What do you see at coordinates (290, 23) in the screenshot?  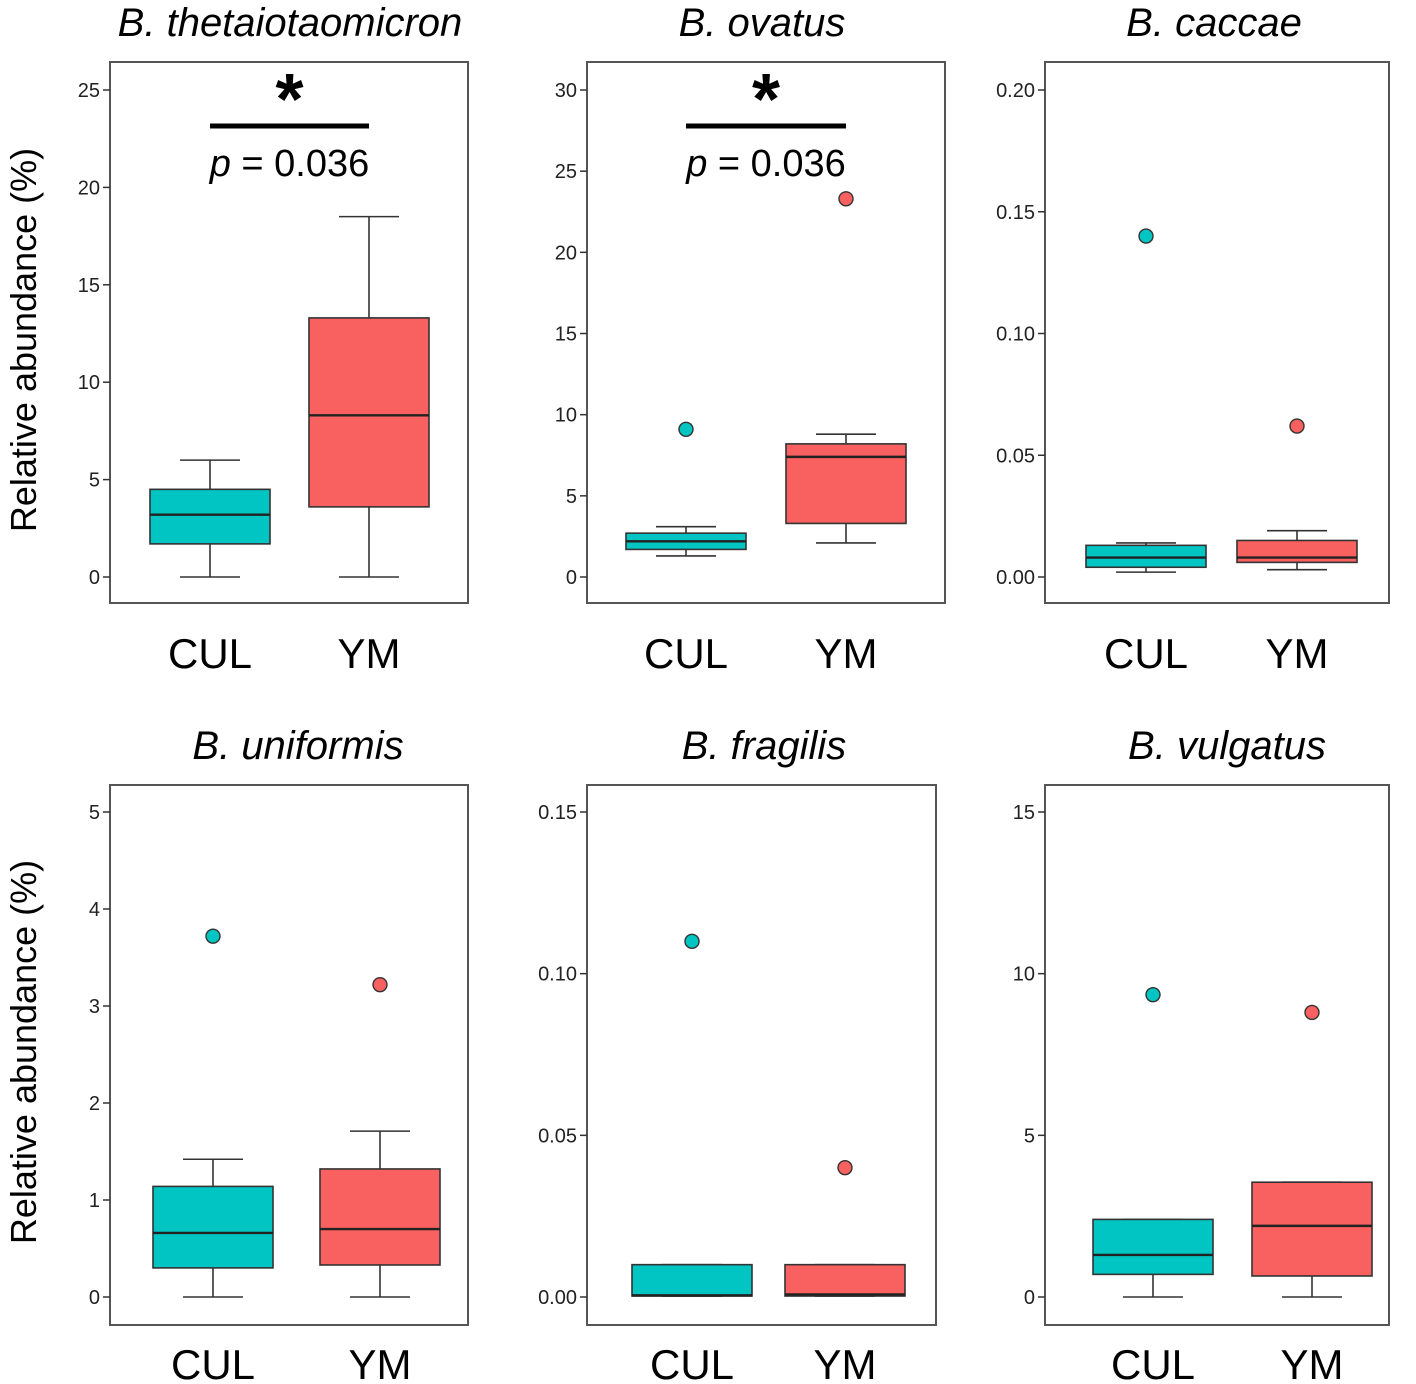 I see `panel-1-title: B. thetaiotaomicron` at bounding box center [290, 23].